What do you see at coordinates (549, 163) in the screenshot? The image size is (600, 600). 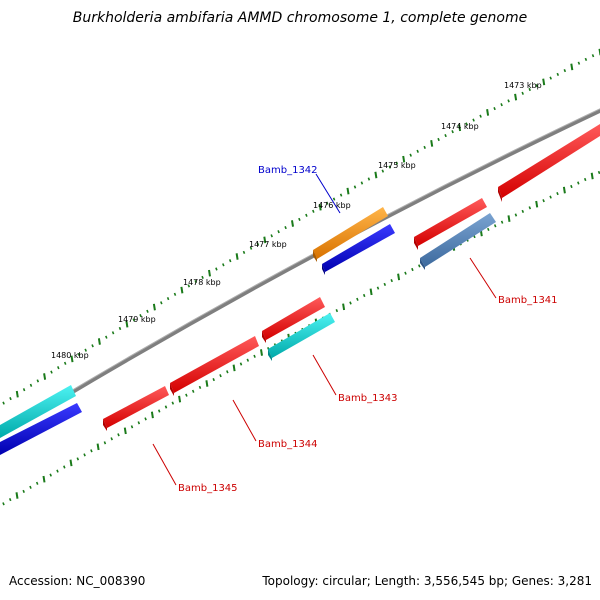 I see `gene-feature-red-top-right` at bounding box center [549, 163].